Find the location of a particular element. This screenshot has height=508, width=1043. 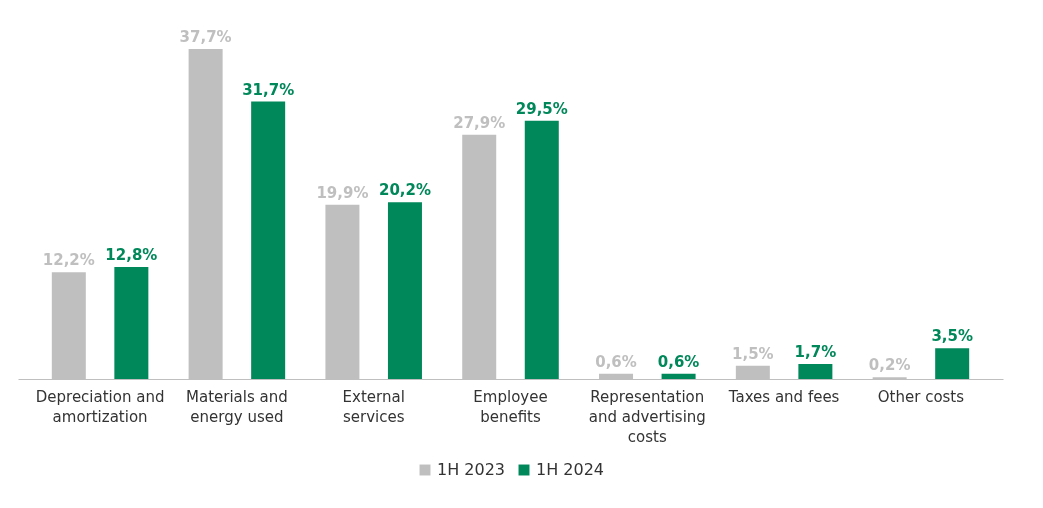

x-tick-label: Depreciation and amortization is located at coordinates (100, 406).